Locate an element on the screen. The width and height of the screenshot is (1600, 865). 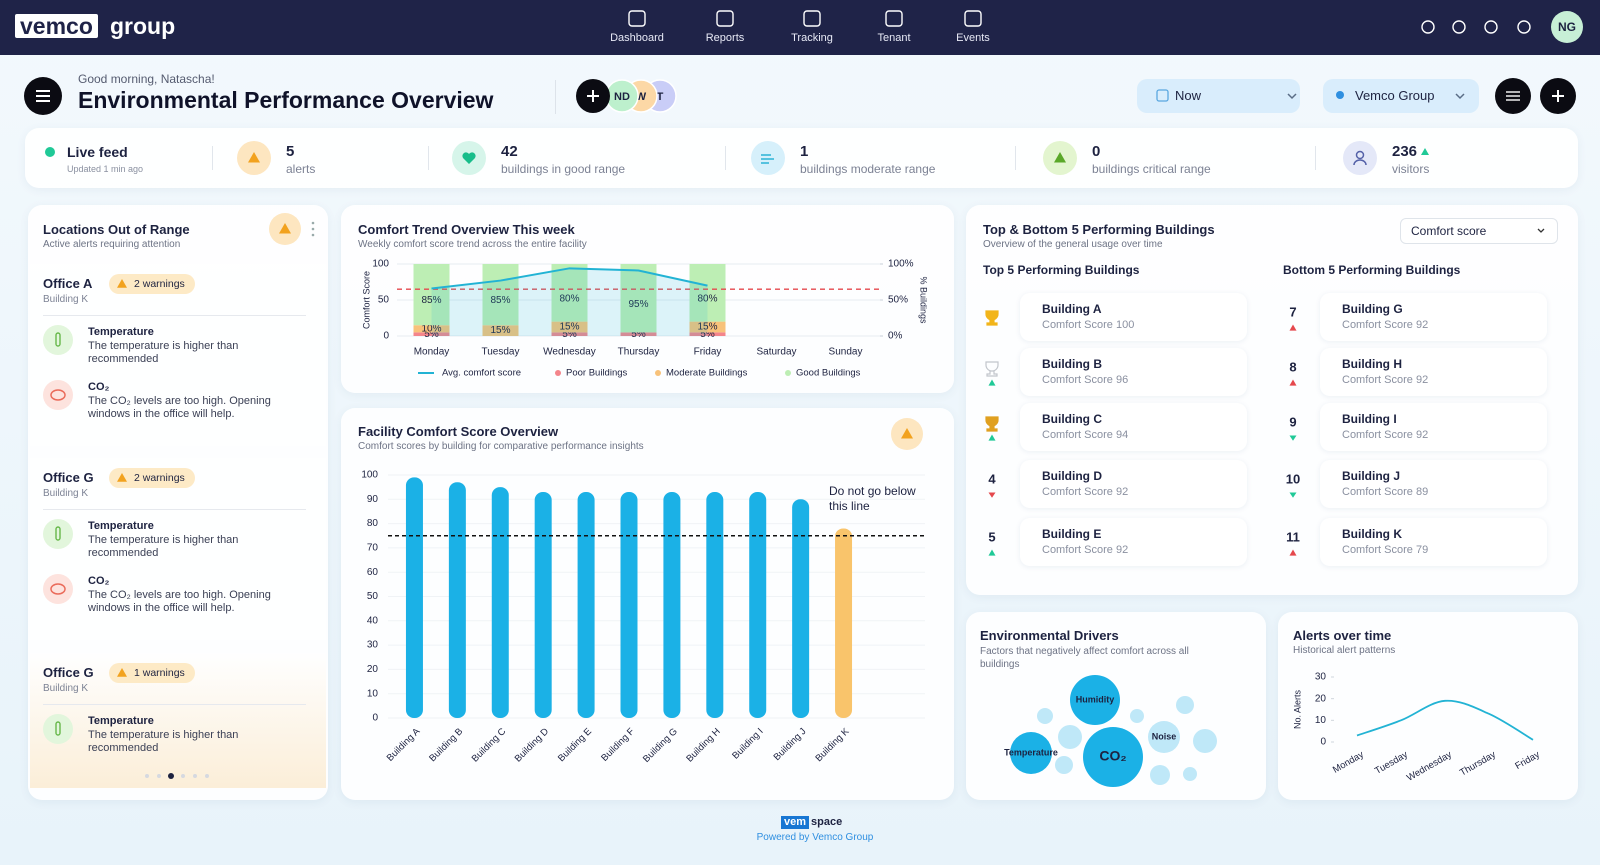
add-person is located at coordinates (593, 96).